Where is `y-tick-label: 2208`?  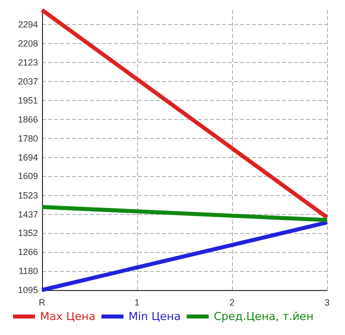 y-tick-label: 2208 is located at coordinates (28, 43).